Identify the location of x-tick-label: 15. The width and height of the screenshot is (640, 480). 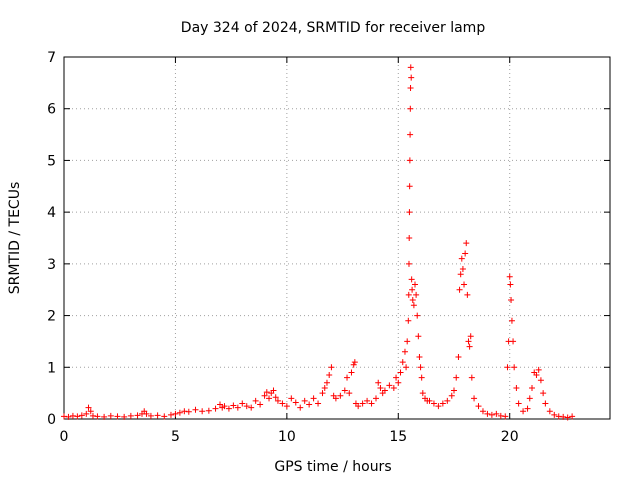
(398, 437).